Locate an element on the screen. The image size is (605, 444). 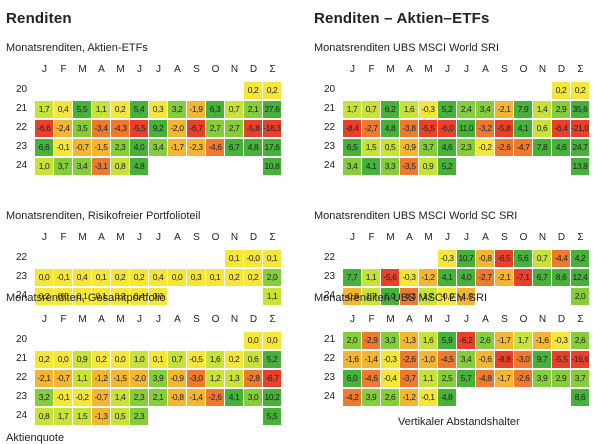
return-cell: 6,3 is located at coordinates (215, 109).